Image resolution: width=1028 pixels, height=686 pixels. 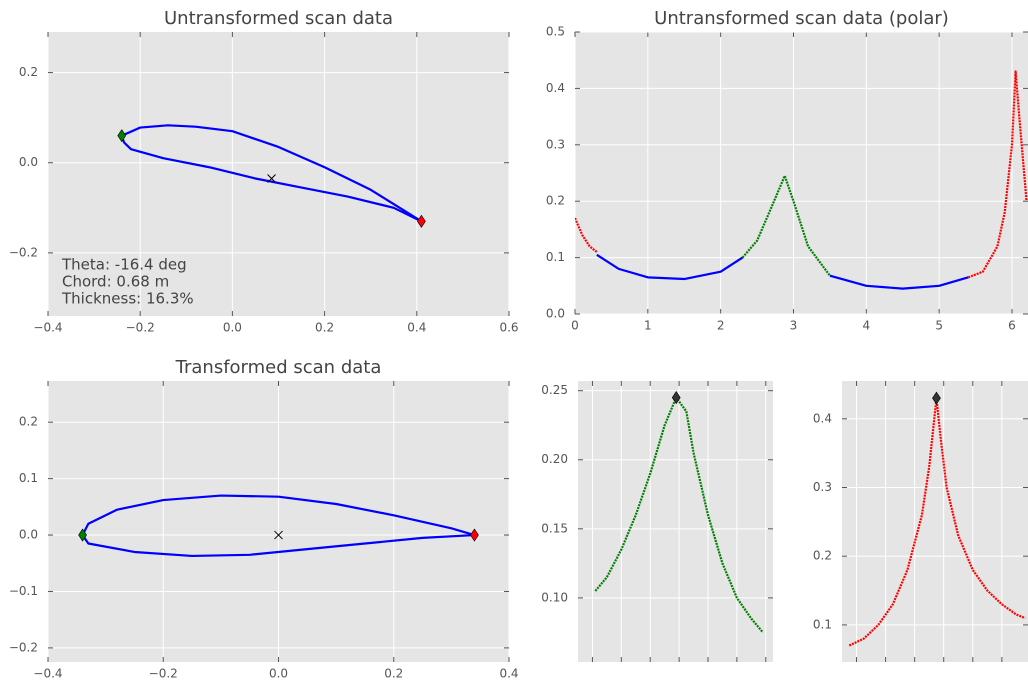 I want to click on x-tick-label: 6, so click(x=1012, y=326).